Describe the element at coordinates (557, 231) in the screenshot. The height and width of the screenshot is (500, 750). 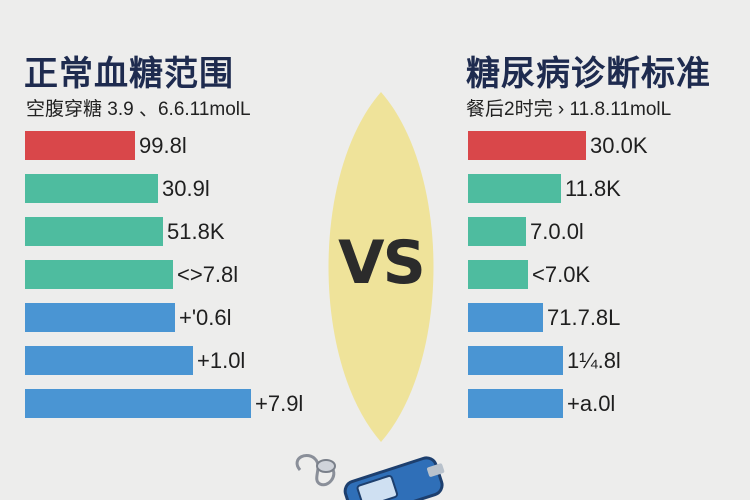
I see `diagnosis-bar-label: 7.0.0l` at that location.